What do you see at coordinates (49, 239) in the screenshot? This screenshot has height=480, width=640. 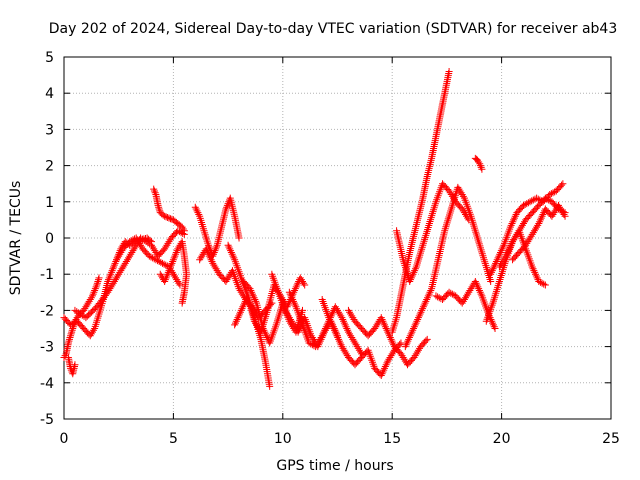 I see `y-tick-label: 0` at bounding box center [49, 239].